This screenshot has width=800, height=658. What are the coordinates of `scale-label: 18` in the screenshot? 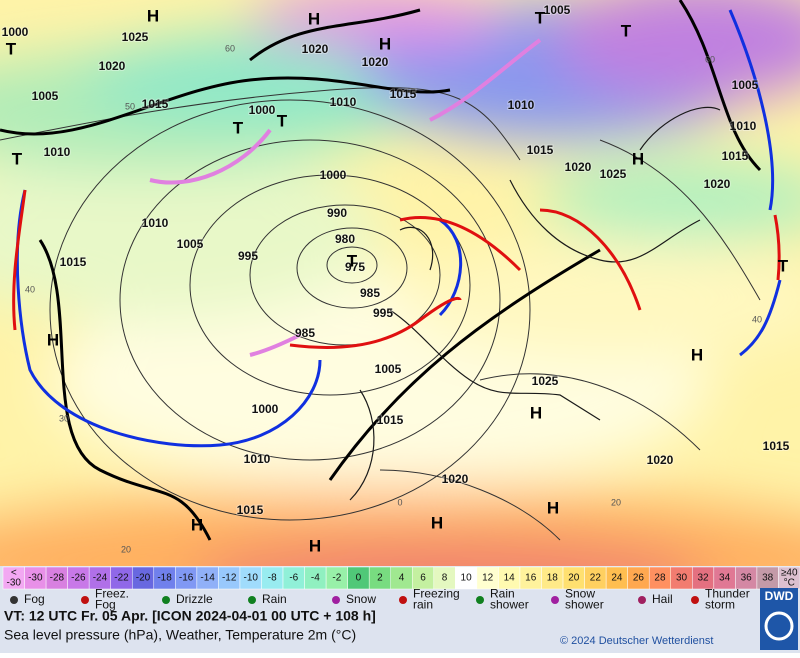 It's located at (553, 578).